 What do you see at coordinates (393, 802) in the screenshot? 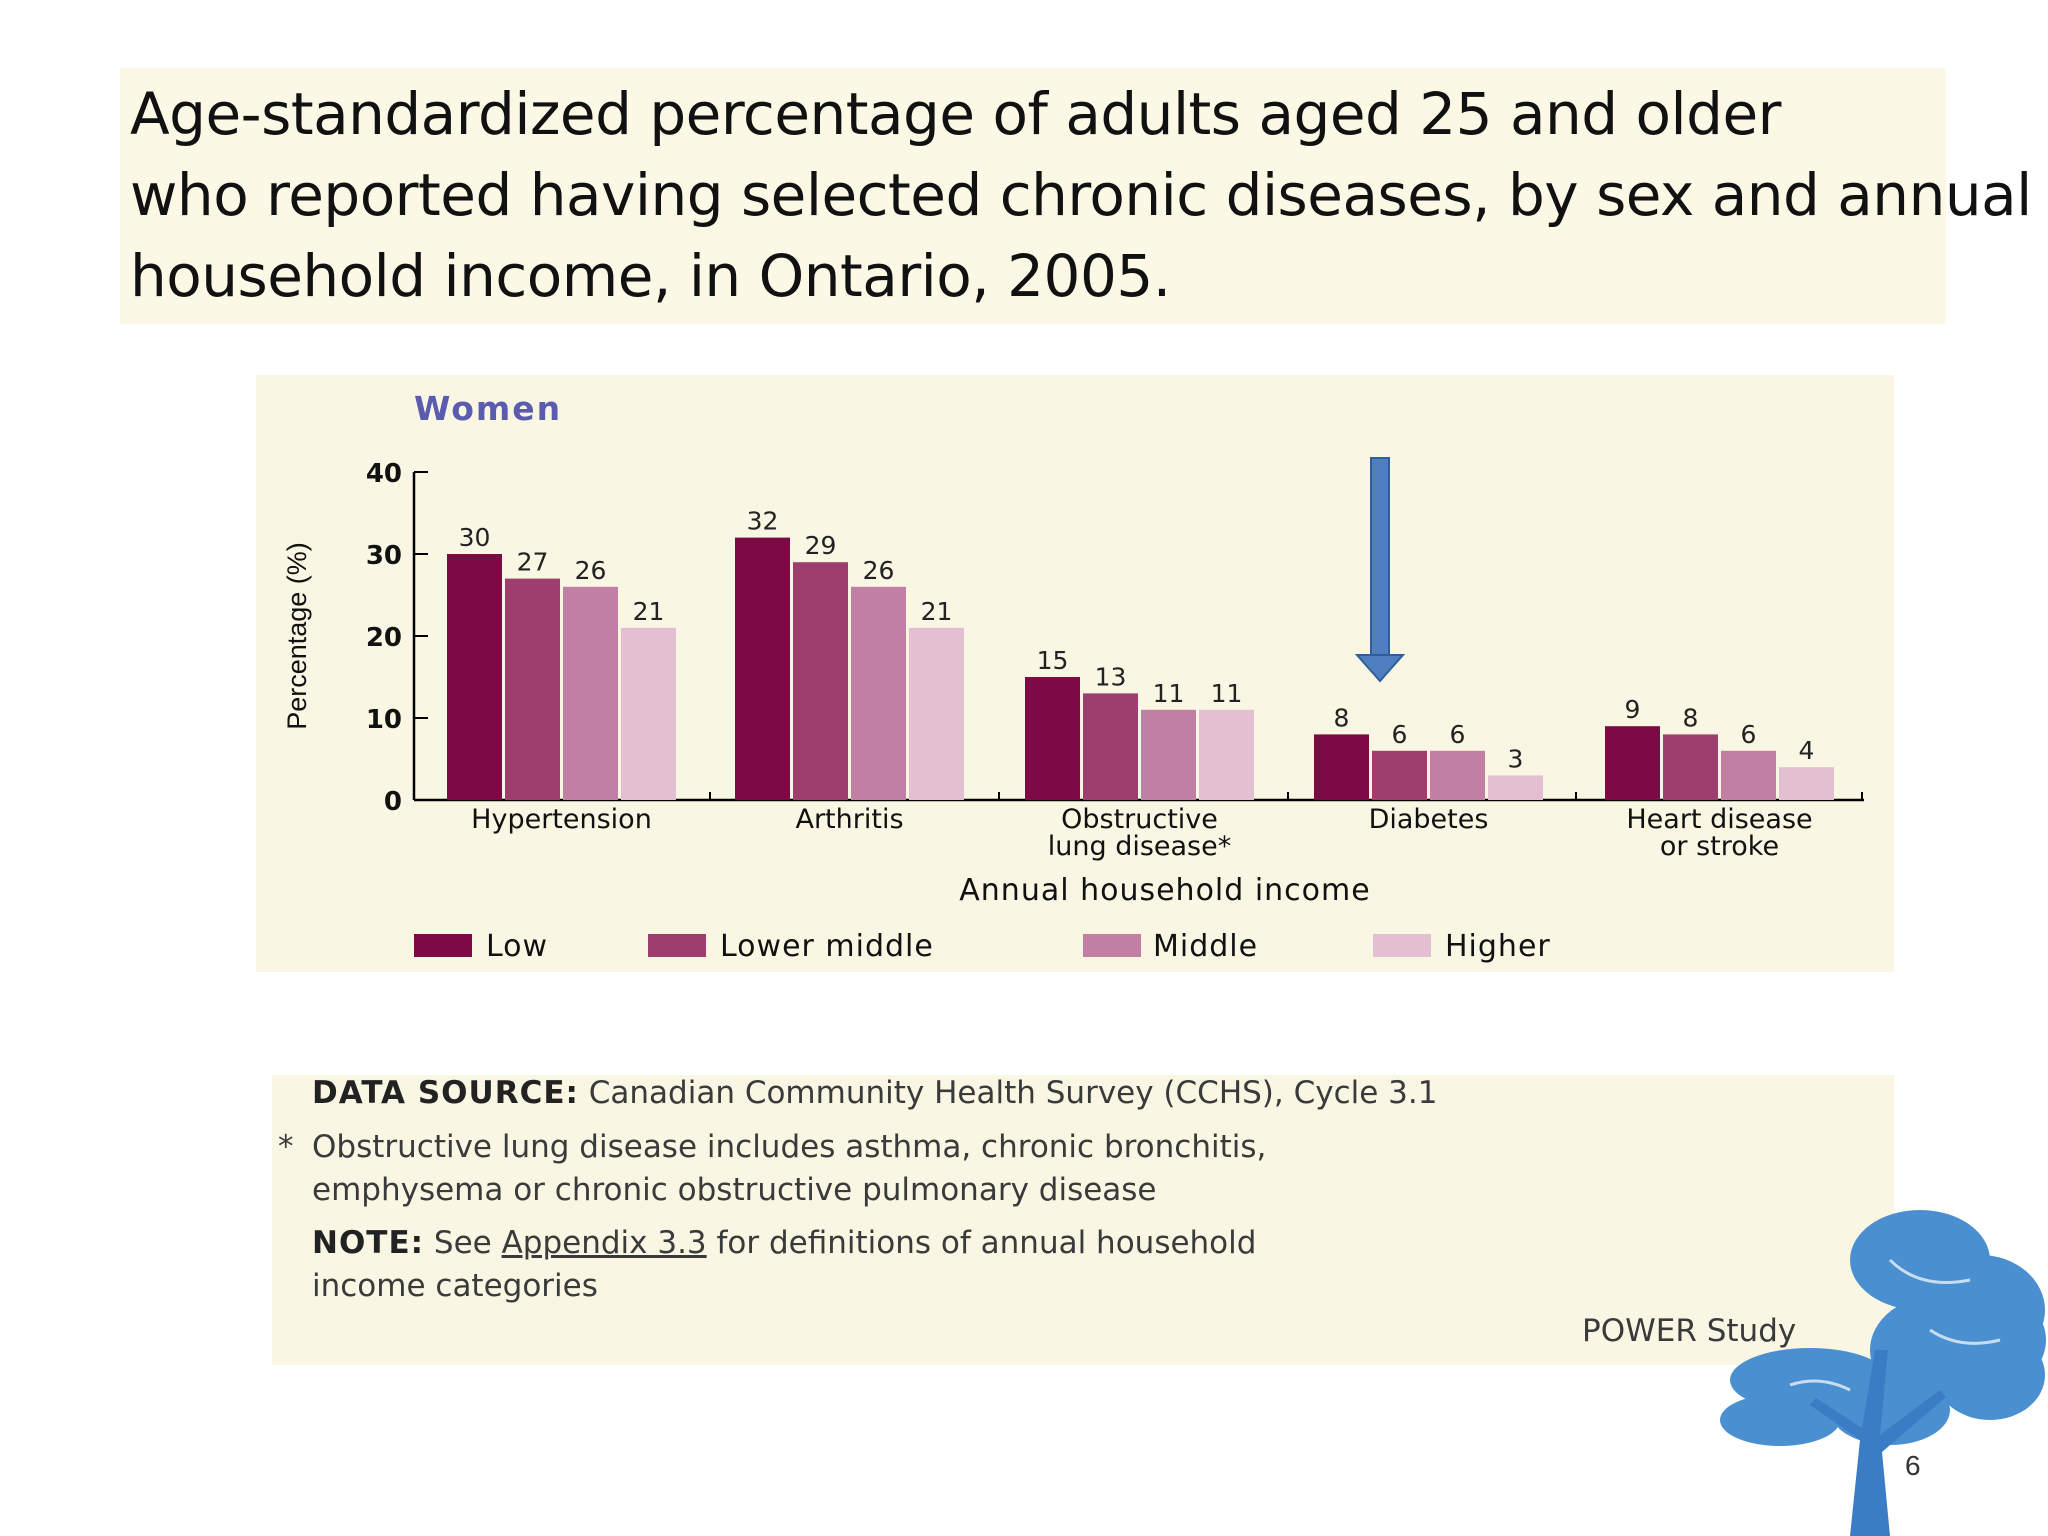
I see `y-tick-label: 0` at bounding box center [393, 802].